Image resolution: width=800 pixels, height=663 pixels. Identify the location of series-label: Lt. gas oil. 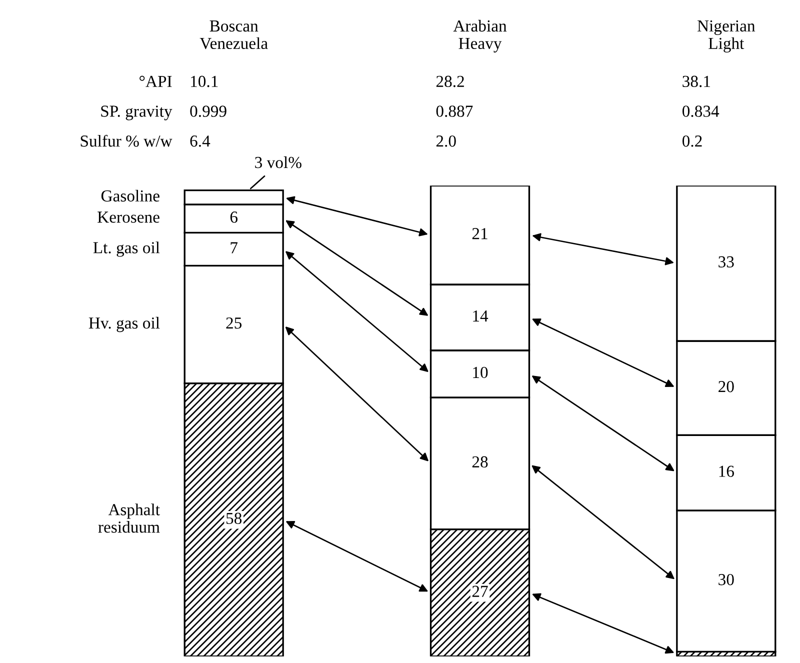
(126, 249).